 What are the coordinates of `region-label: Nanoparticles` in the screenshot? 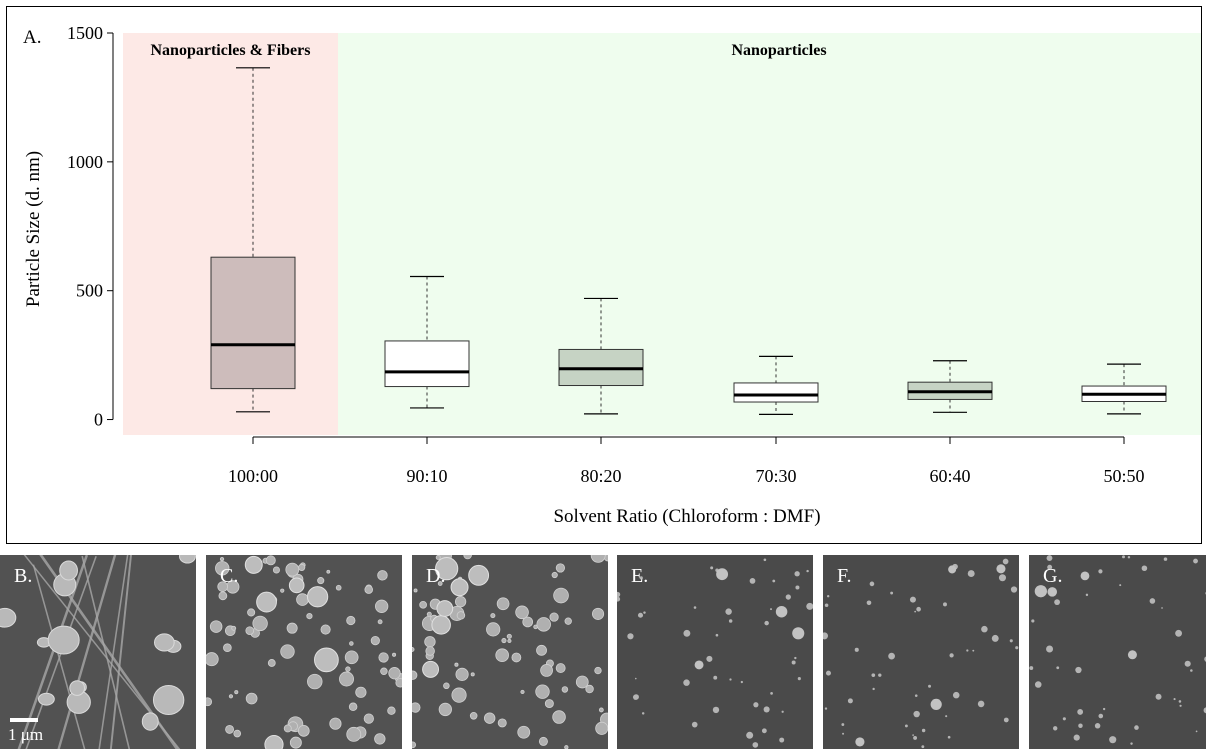 It's located at (778, 50).